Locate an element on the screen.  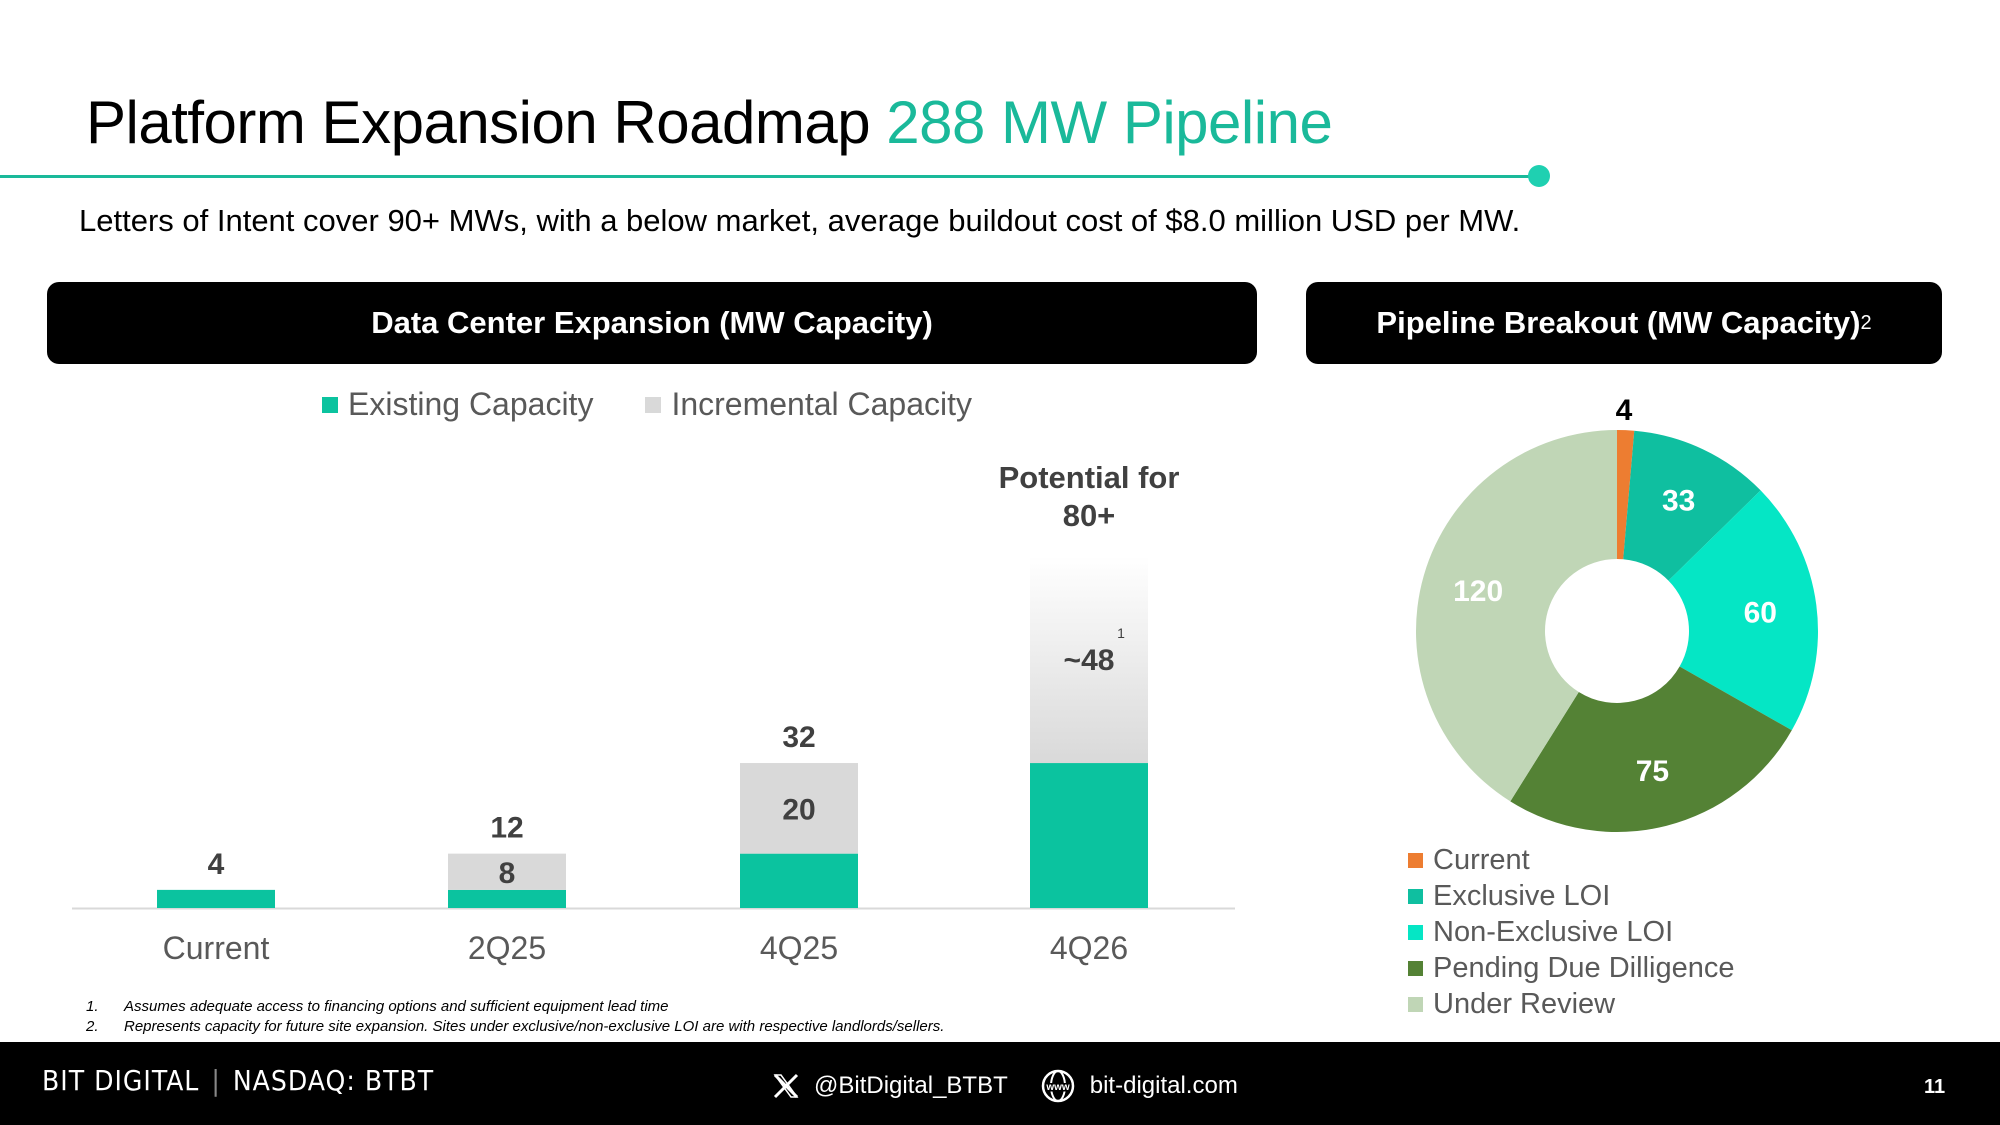
pie-panel-header: Pipeline Breakout (MW Capacity) 2 is located at coordinates (1624, 323).